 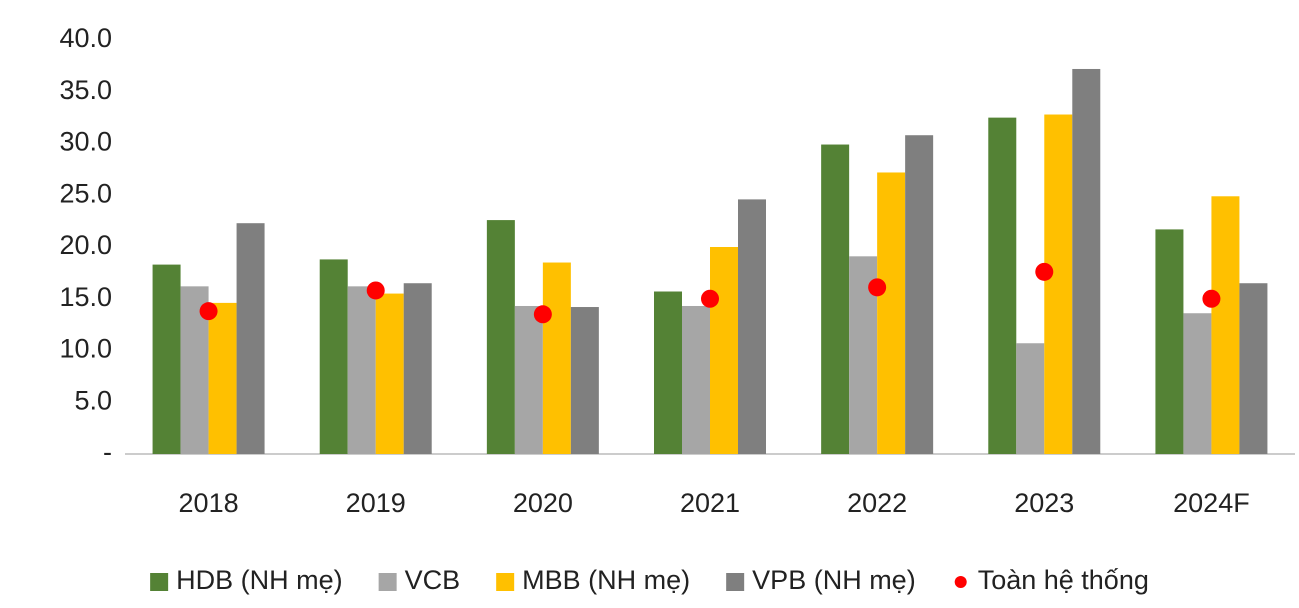 I want to click on x-tick-label: 2018, so click(x=209, y=503).